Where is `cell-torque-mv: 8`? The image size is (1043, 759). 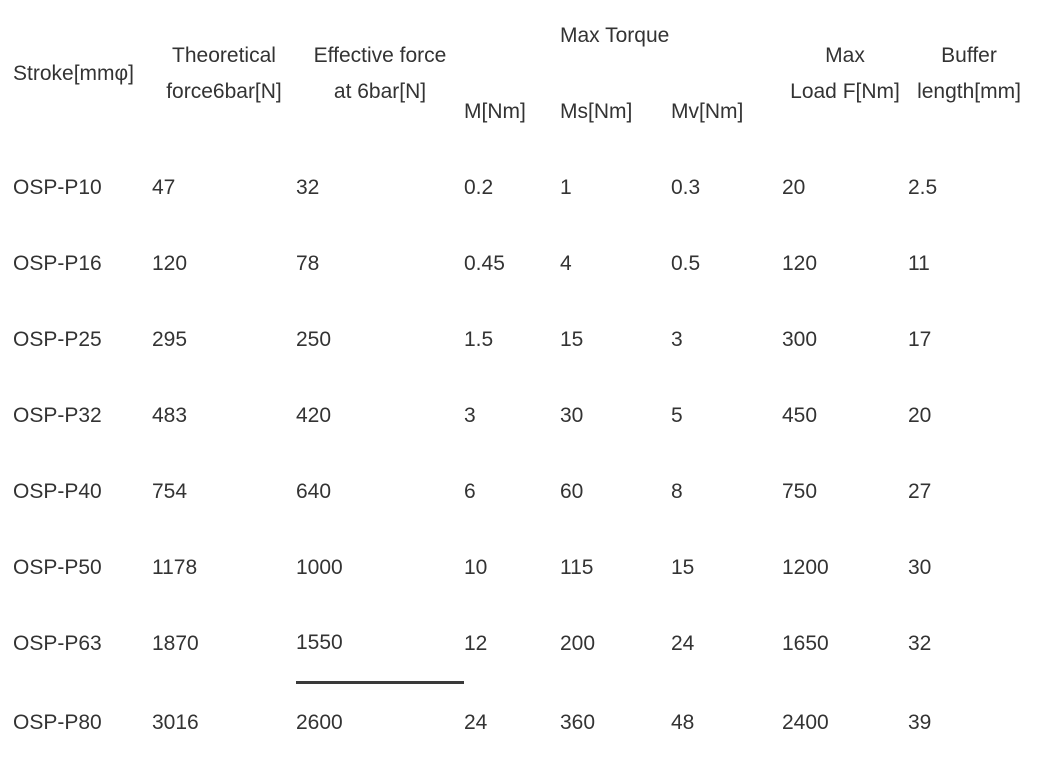
cell-torque-mv: 8 is located at coordinates (677, 491).